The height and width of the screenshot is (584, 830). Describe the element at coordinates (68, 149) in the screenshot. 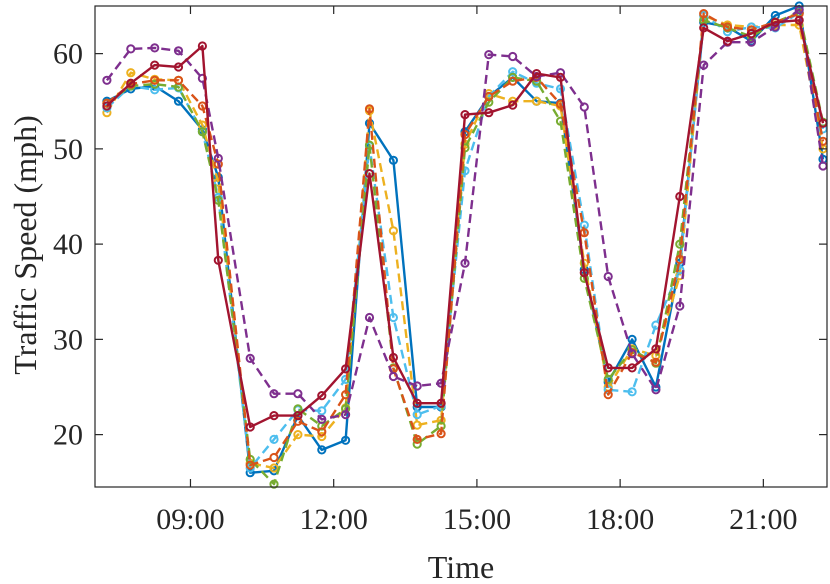

I see `y-tick-label: 50` at that location.